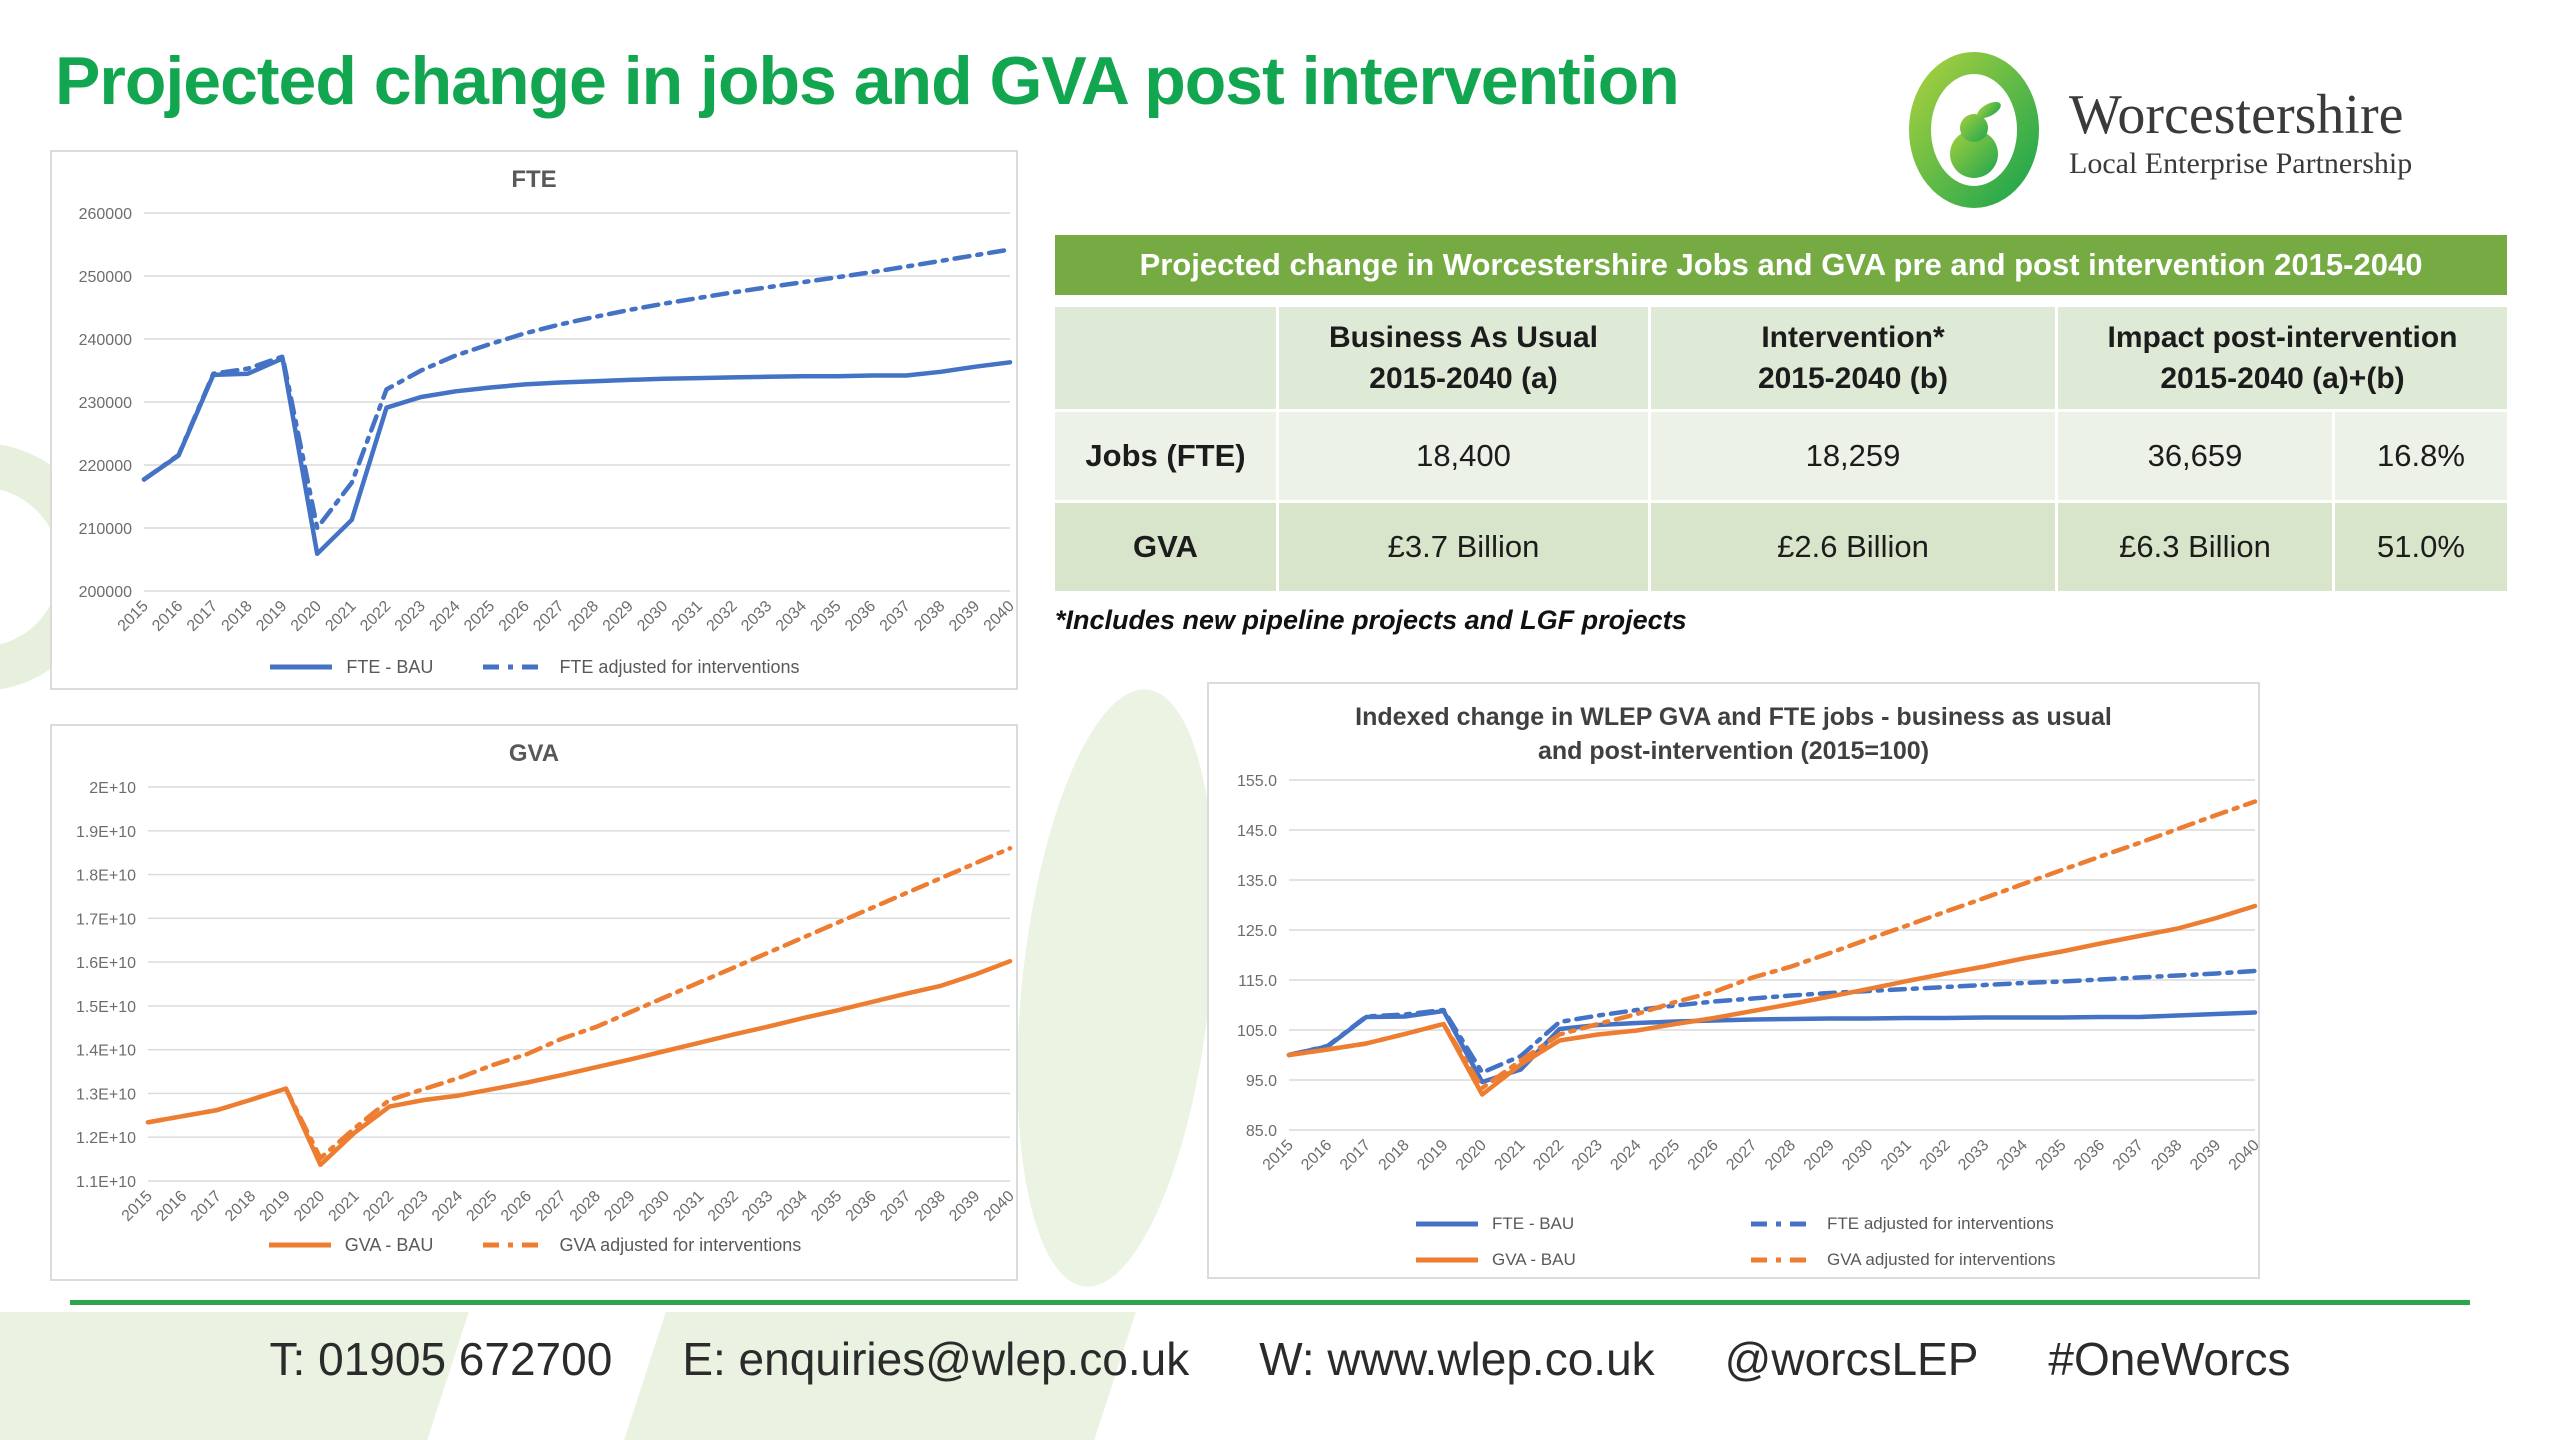 Image resolution: width=2560 pixels, height=1440 pixels. What do you see at coordinates (1819, 1155) in the screenshot?
I see `svg-text: 2029` at bounding box center [1819, 1155].